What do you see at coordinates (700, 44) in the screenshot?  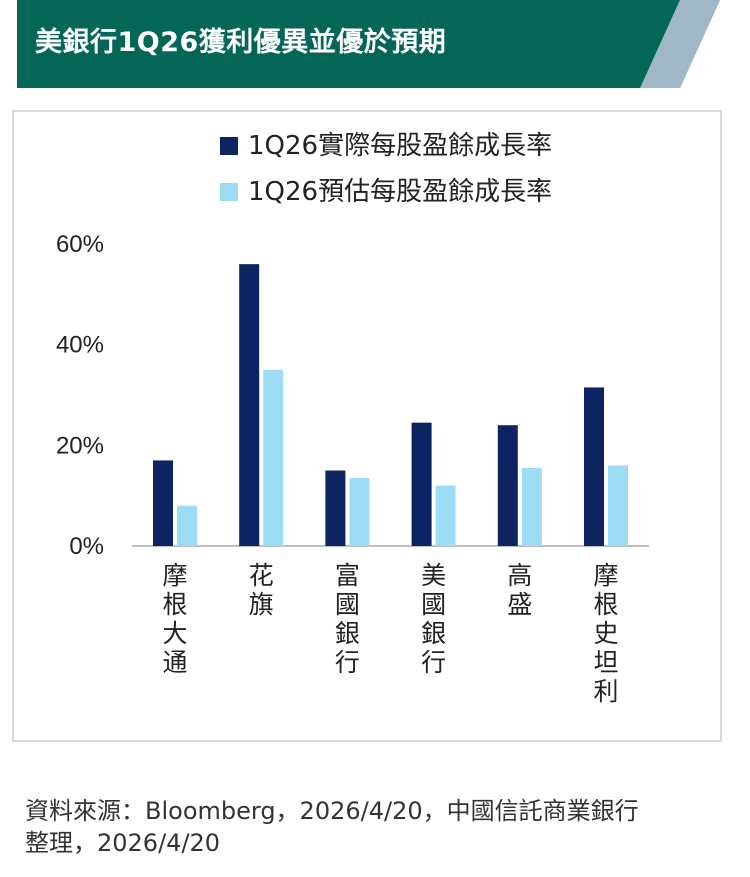 I see `header-corner` at bounding box center [700, 44].